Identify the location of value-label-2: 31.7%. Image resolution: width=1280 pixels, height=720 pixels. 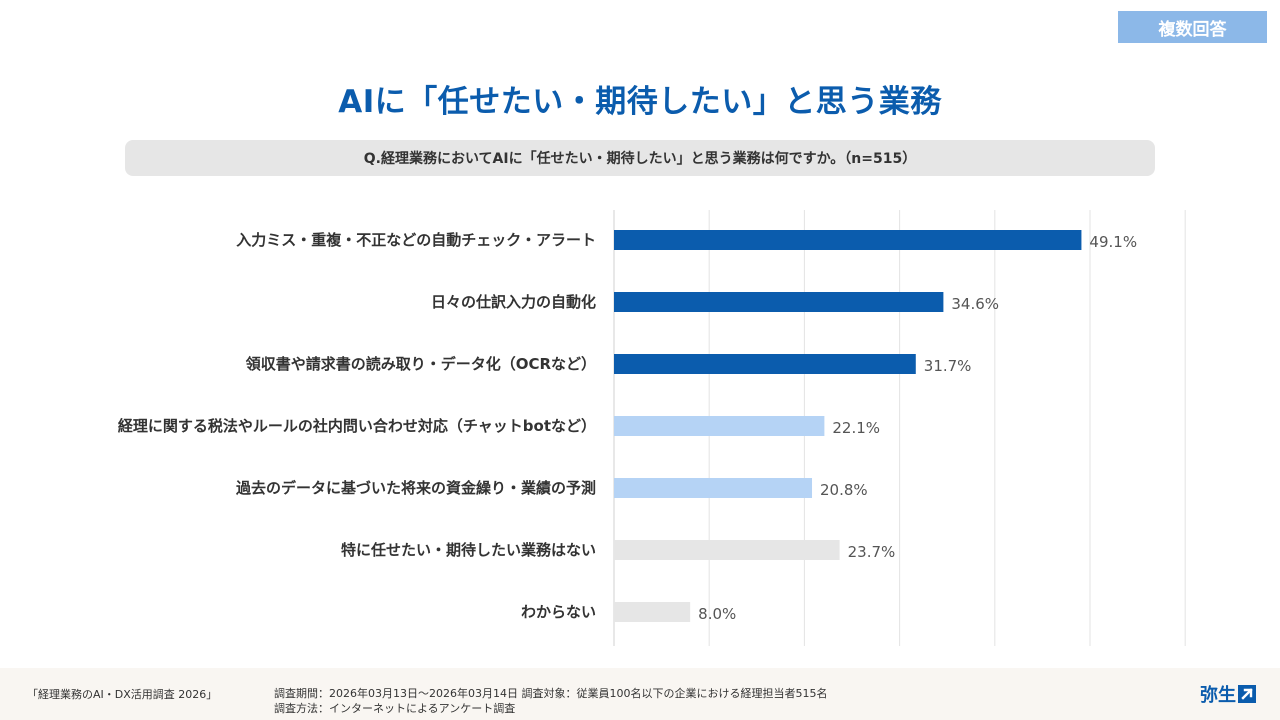
(948, 366).